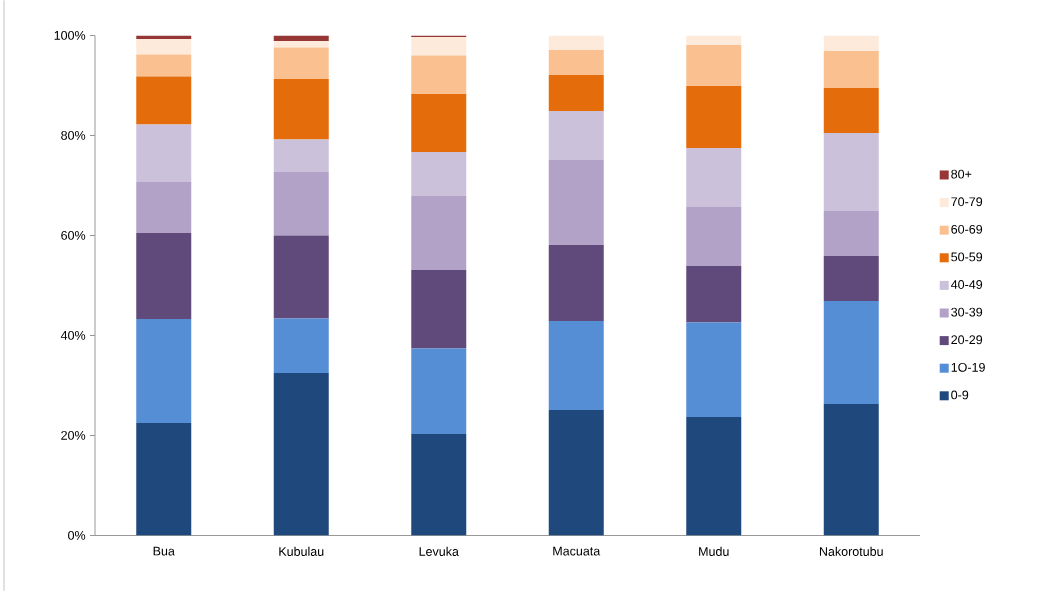 The height and width of the screenshot is (591, 1047). What do you see at coordinates (301, 551) in the screenshot?
I see `x-tick-label: Kubulau` at bounding box center [301, 551].